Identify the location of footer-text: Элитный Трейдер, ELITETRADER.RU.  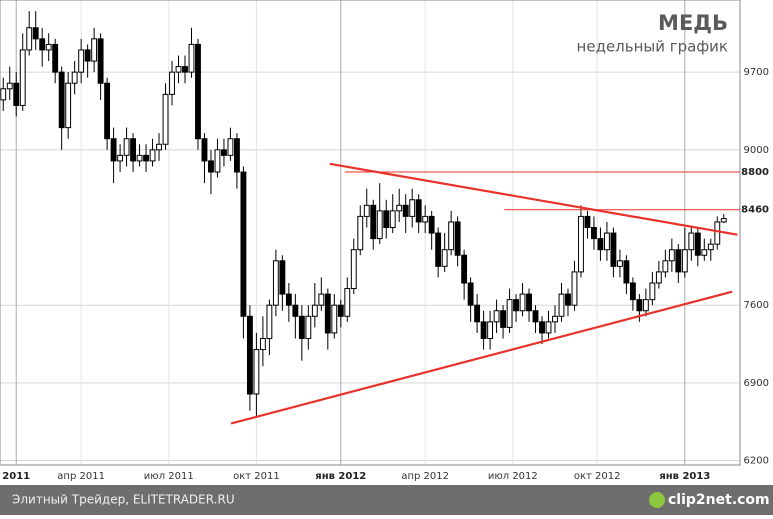
(123, 500).